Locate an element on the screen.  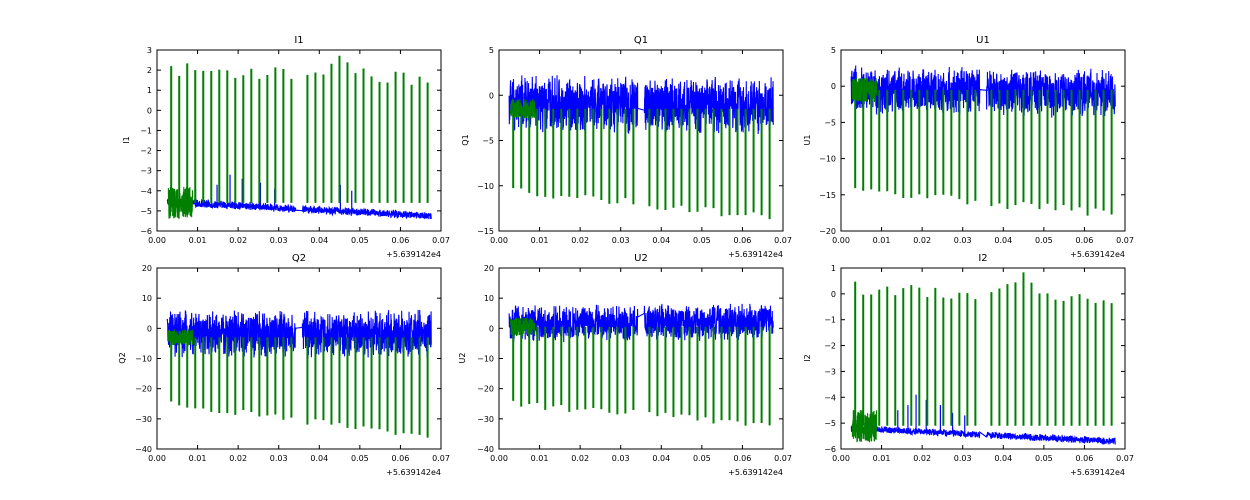
y-tick-label: 20 is located at coordinates (147, 268).